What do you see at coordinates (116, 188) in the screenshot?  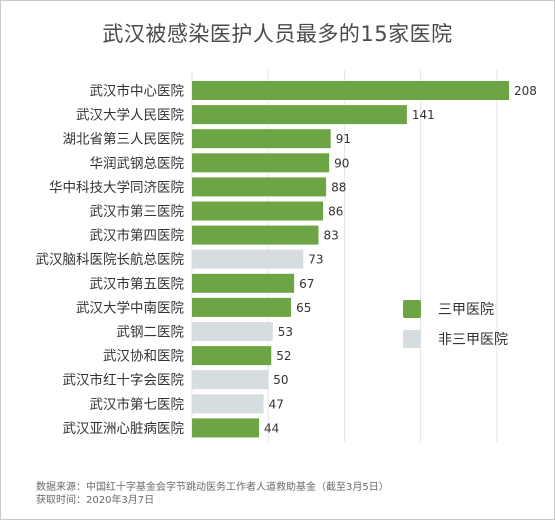 I see `category-label: 华中科技大学同济医院` at bounding box center [116, 188].